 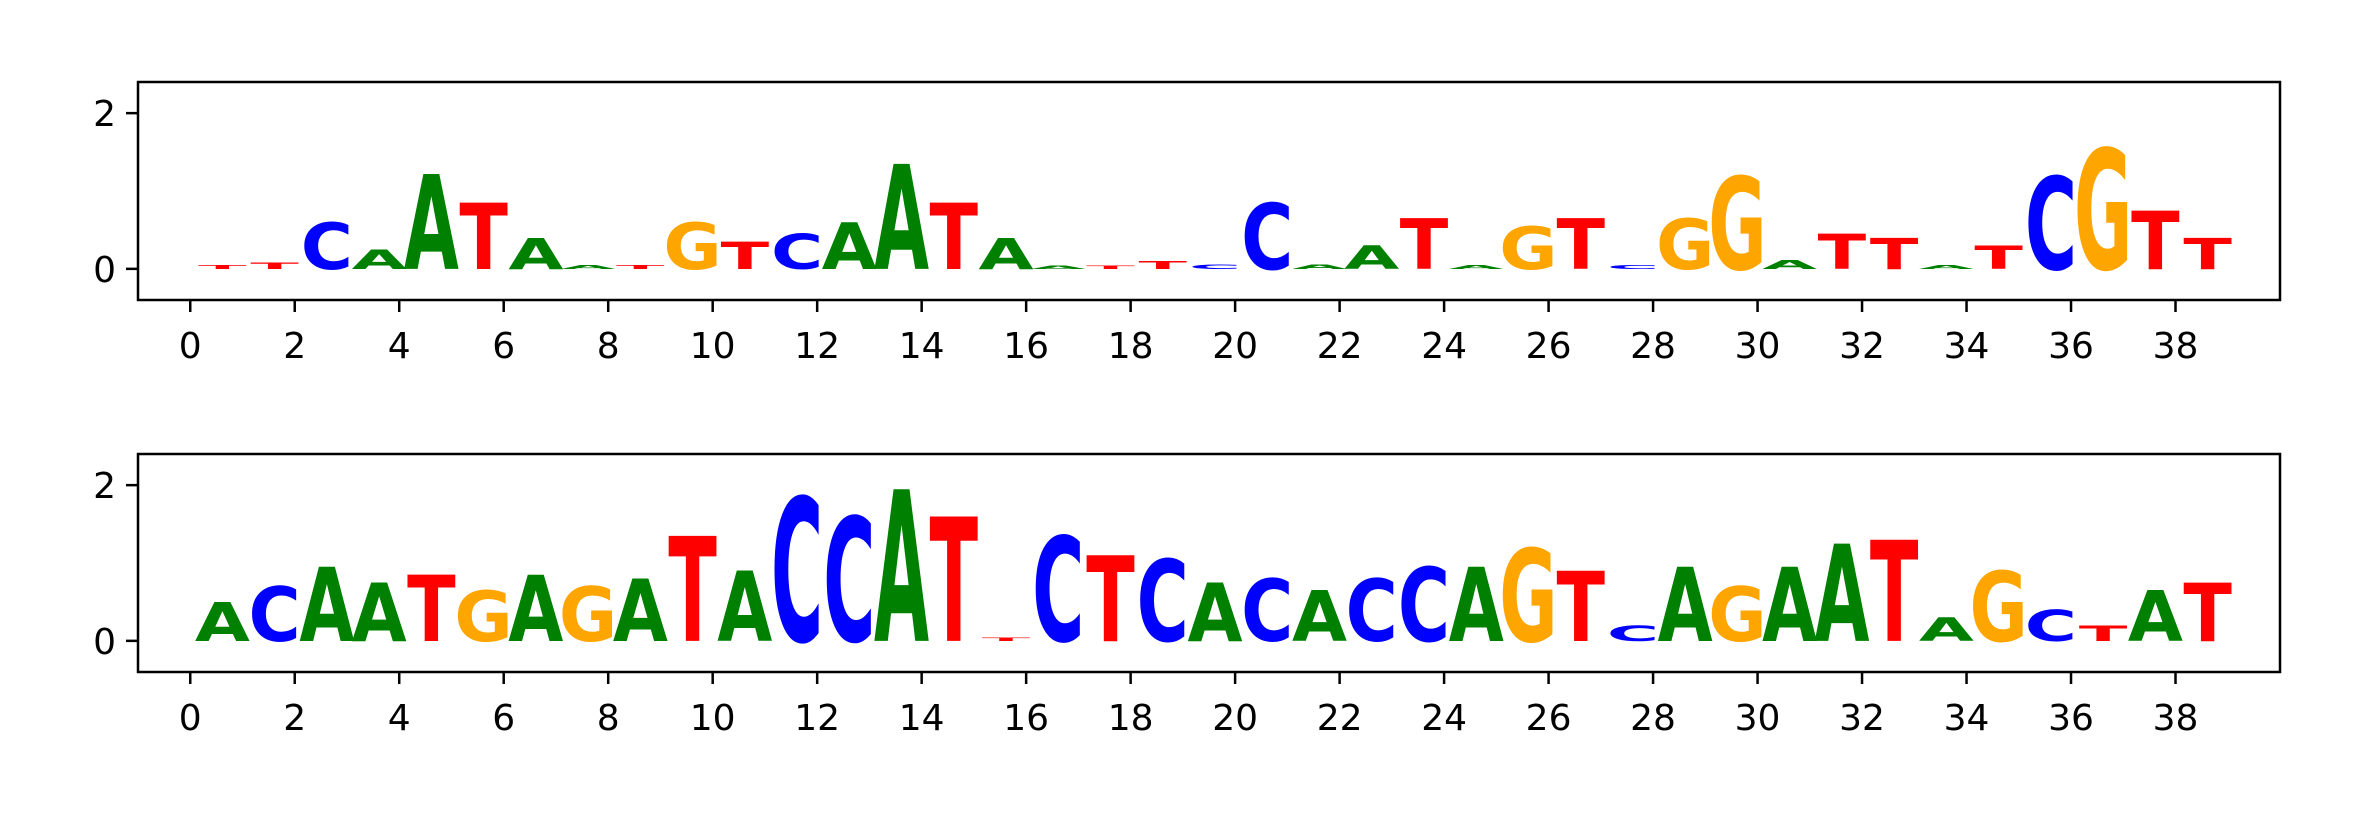 I want to click on x-tick-label: 24, so click(x=1444, y=346).